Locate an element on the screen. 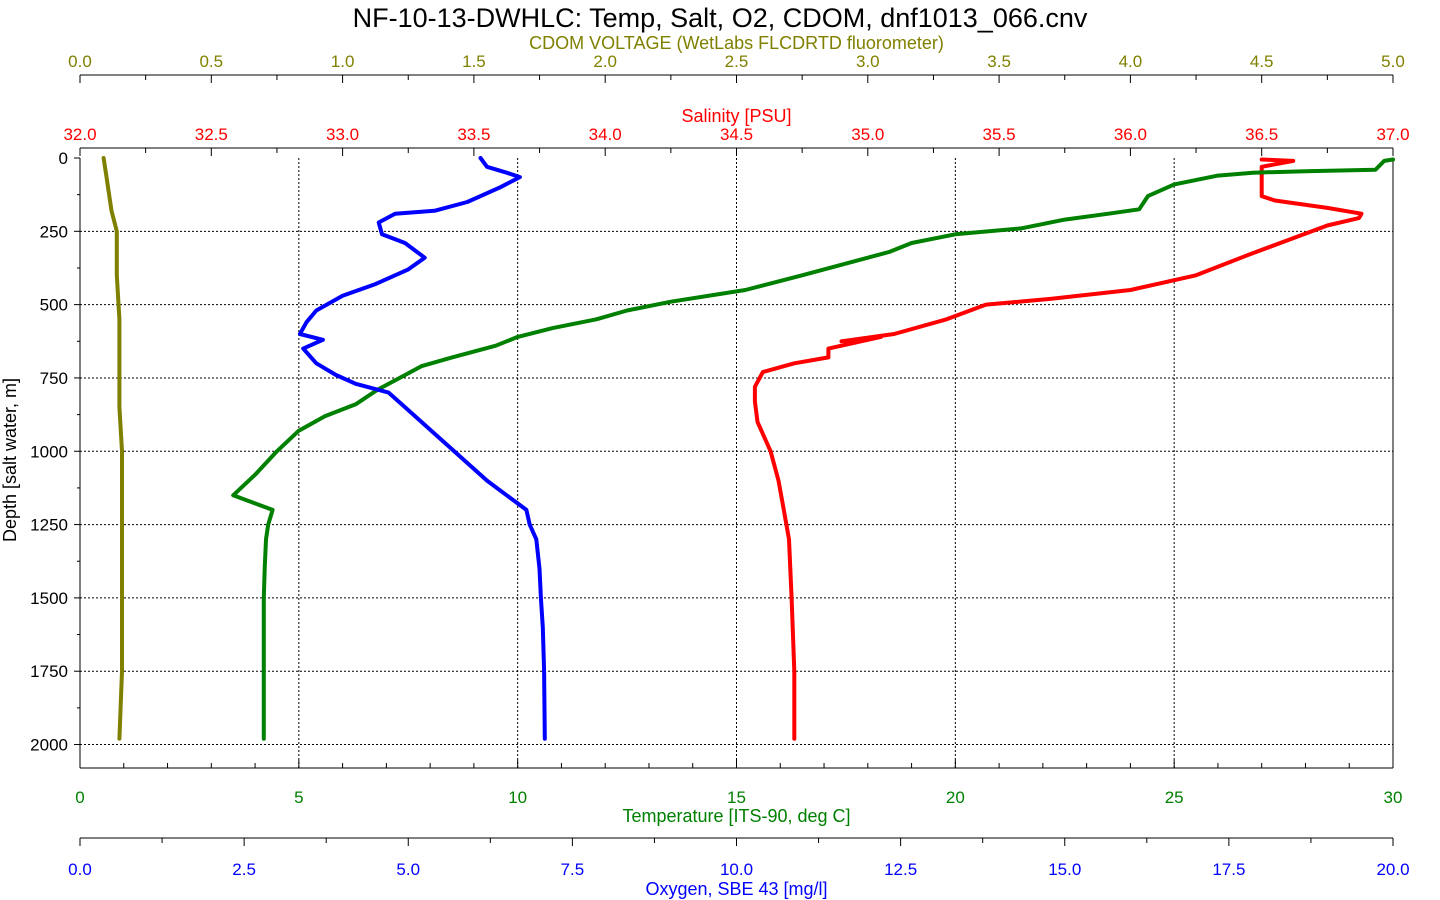  y-axis-title: Depth [salt water, m] is located at coordinates (10, 460).